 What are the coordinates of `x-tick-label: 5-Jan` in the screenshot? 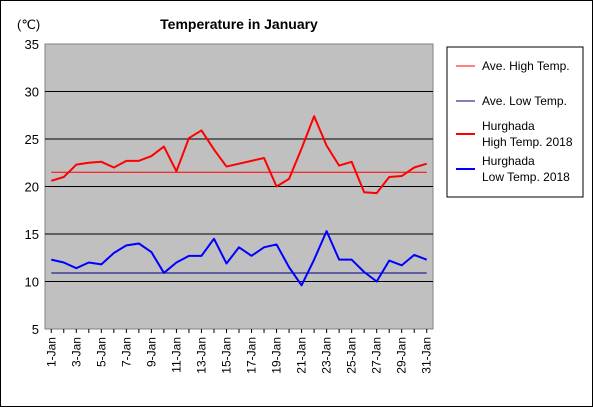 It's located at (101, 352).